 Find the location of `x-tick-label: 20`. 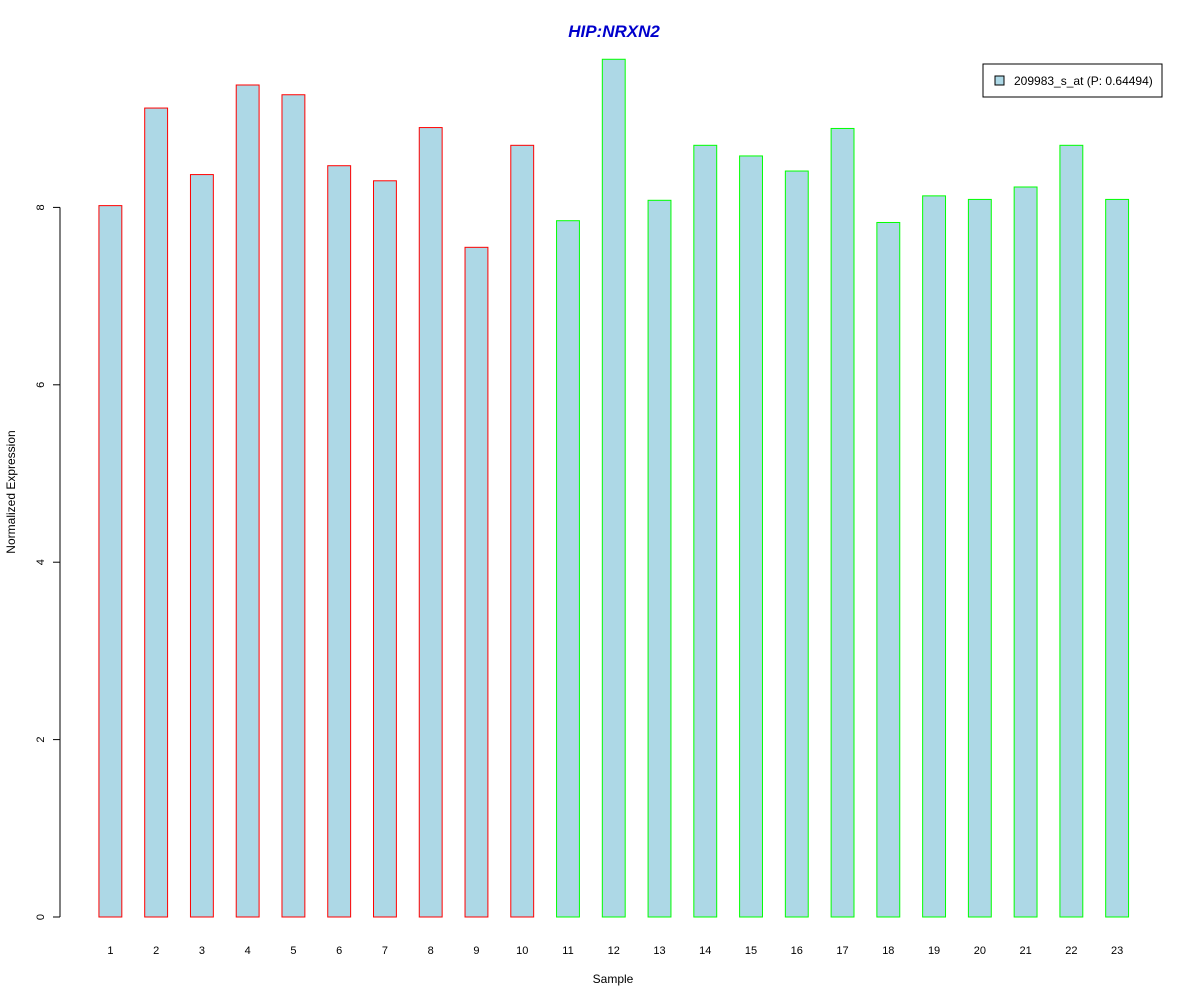

x-tick-label: 20 is located at coordinates (980, 951).